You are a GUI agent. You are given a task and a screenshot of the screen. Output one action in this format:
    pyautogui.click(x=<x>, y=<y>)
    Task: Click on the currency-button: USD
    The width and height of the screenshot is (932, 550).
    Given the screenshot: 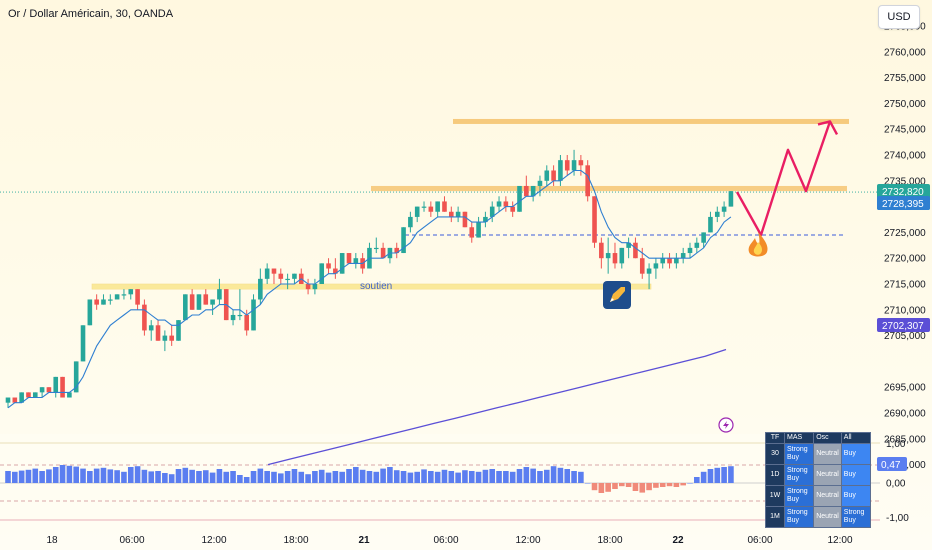 What is the action you would take?
    pyautogui.click(x=899, y=17)
    